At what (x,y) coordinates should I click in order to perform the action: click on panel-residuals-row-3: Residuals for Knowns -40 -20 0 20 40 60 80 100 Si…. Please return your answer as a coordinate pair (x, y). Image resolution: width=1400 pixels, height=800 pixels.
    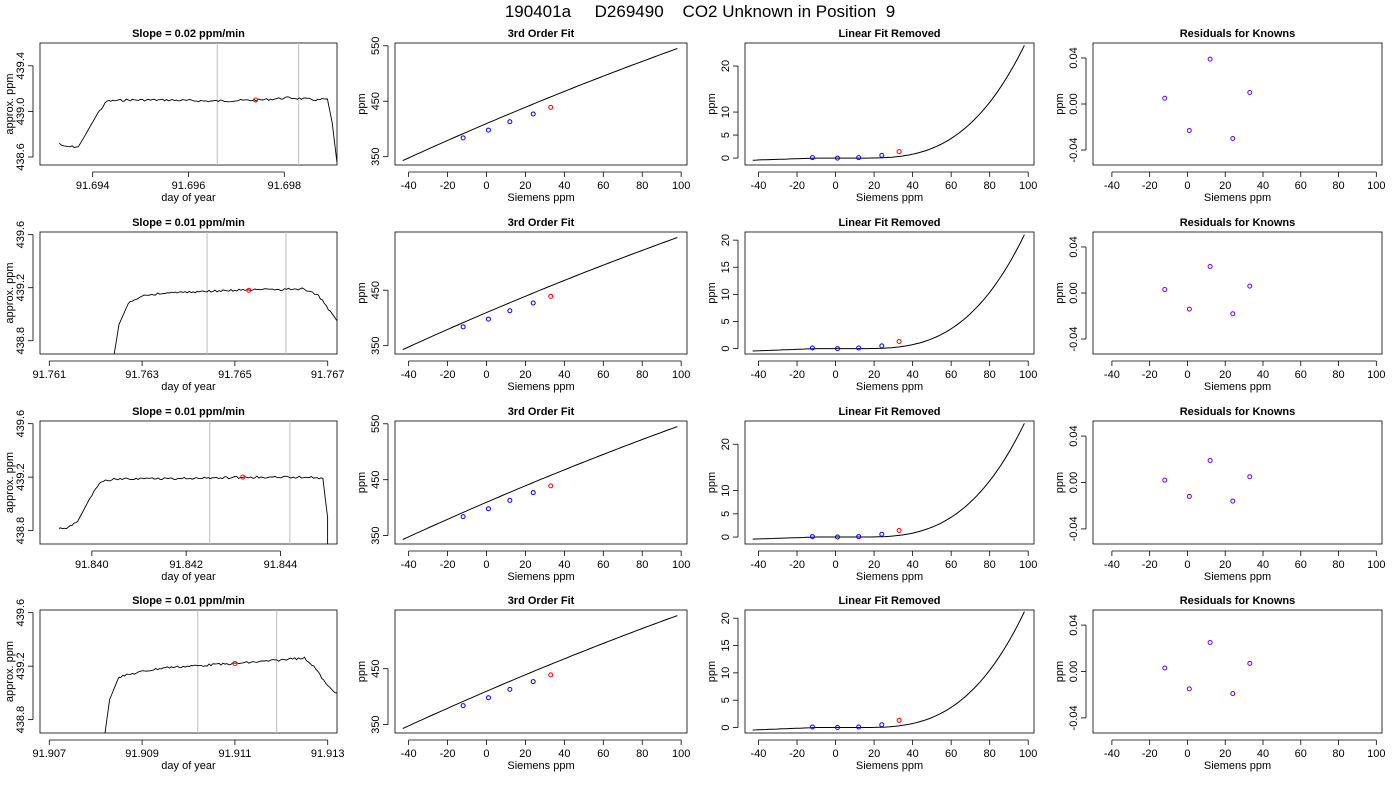
    Looking at the image, I should click on (1220, 494).